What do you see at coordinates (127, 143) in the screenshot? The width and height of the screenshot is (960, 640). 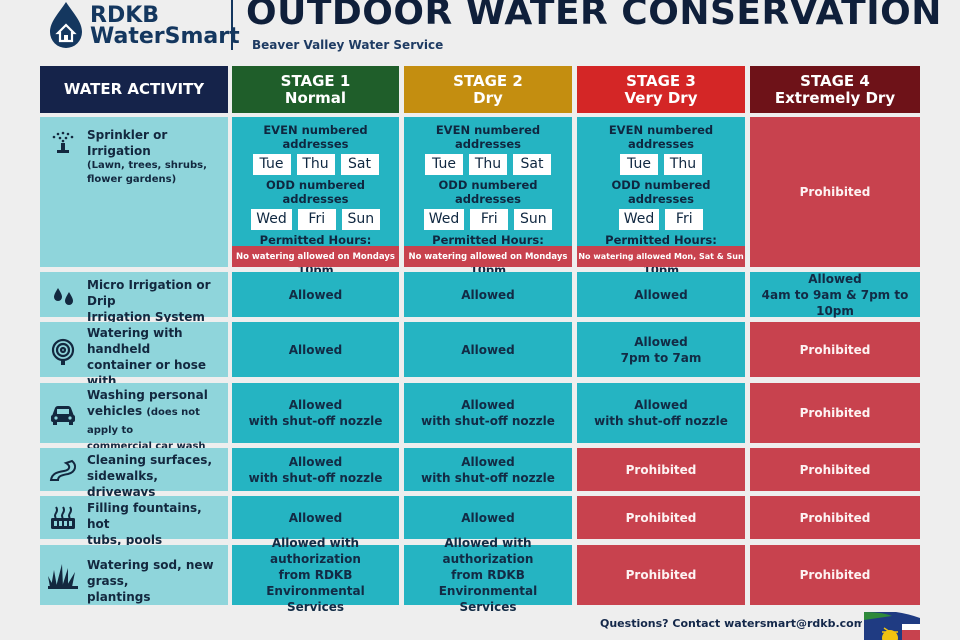 I see `activity-title-sprinkler: Sprinkler or Irrigation` at bounding box center [127, 143].